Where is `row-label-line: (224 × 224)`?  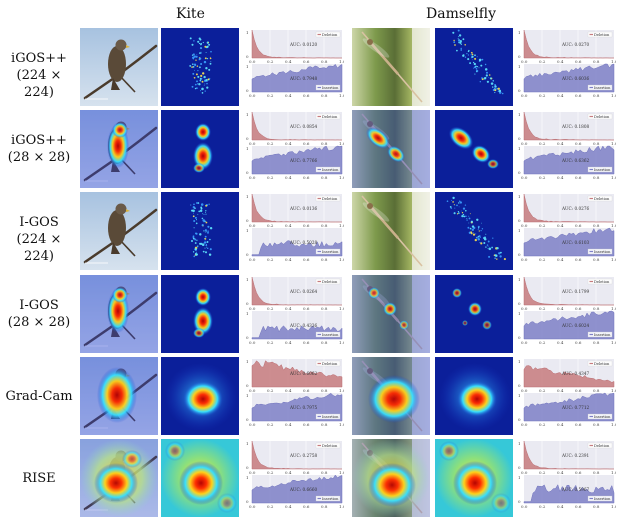 row-label-line: (224 × 224) is located at coordinates (39, 84).